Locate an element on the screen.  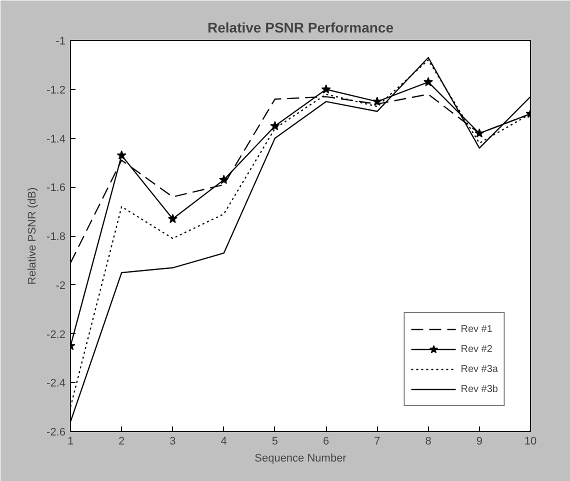
x-axis-title: Sequence Number is located at coordinates (300, 458).